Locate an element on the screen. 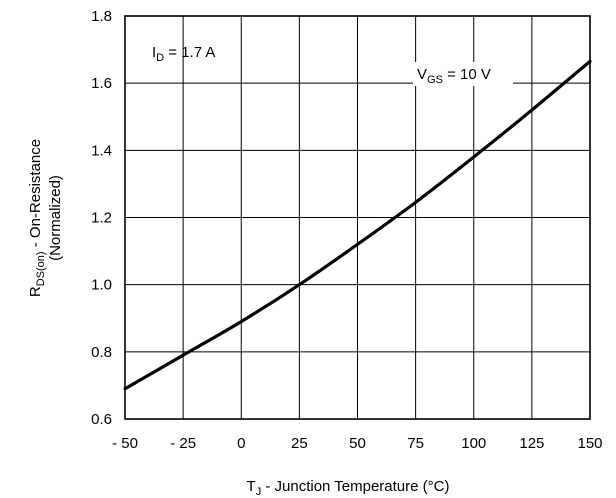 Image resolution: width=616 pixels, height=498 pixels. y-tick-label: 1.2 is located at coordinates (101, 218).